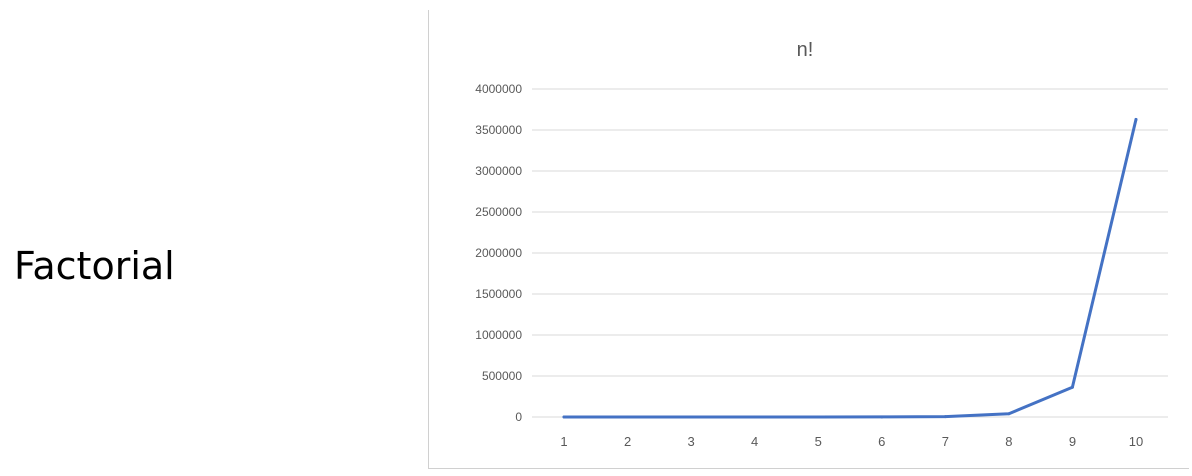  What do you see at coordinates (563, 441) in the screenshot?
I see `x-tick-label: 1` at bounding box center [563, 441].